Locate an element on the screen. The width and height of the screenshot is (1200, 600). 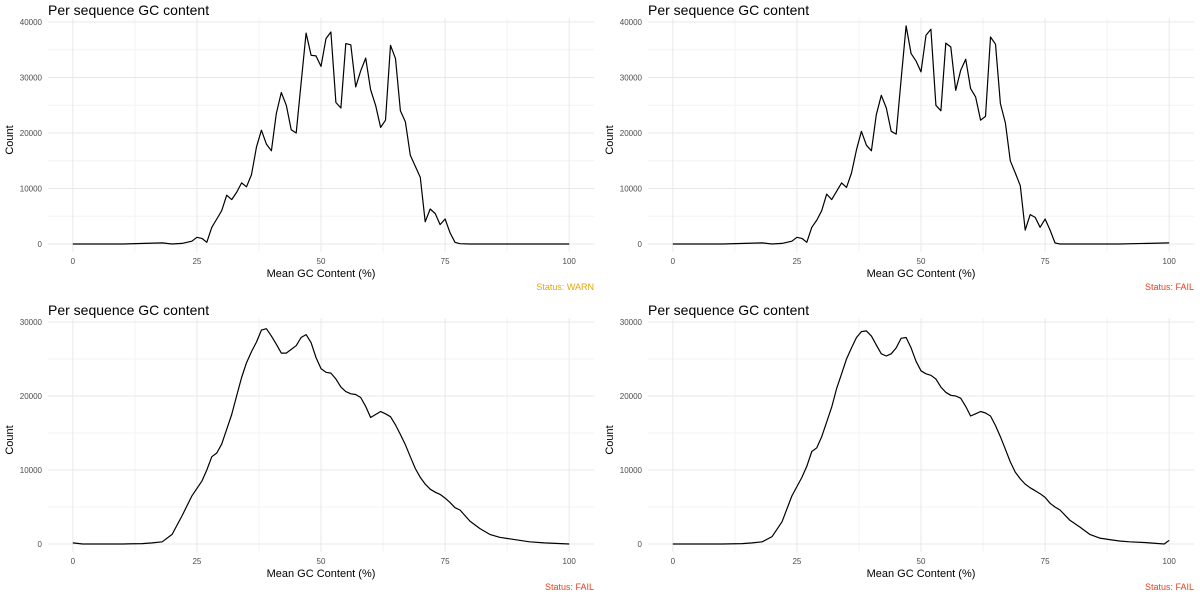
status-label: Status: WARN is located at coordinates (565, 287).